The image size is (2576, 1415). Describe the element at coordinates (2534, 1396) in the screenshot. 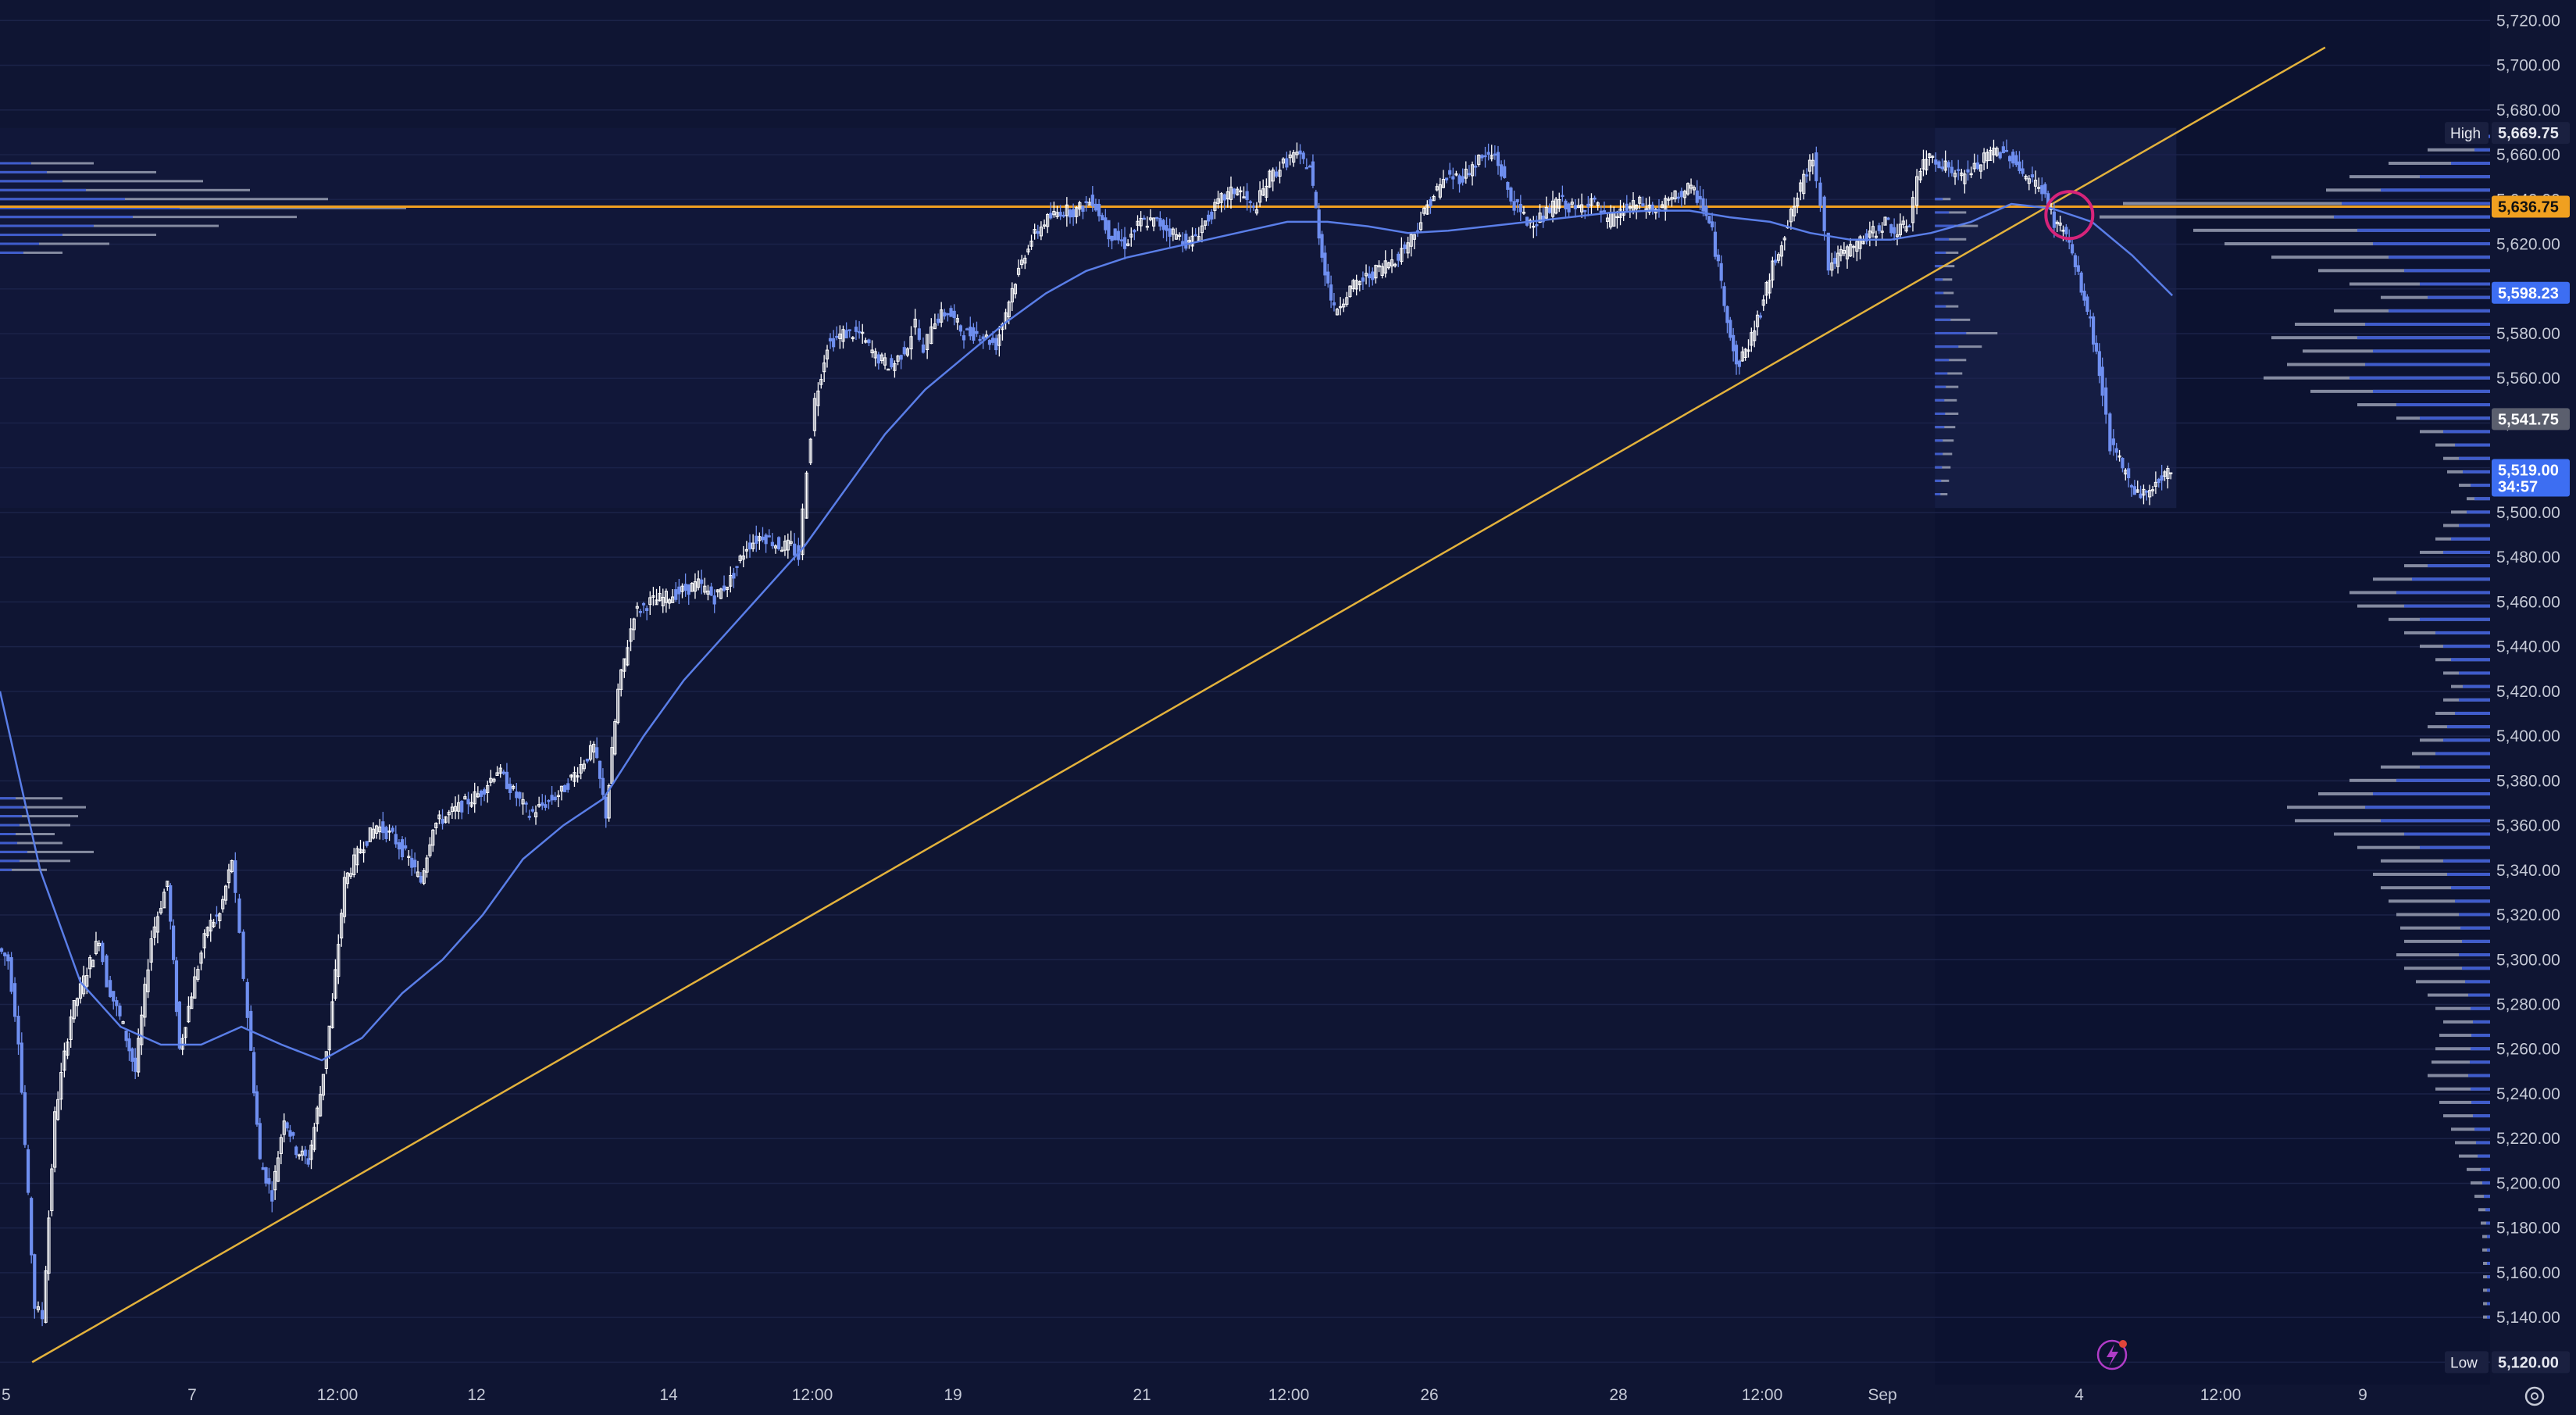

I see `gear-icon` at that location.